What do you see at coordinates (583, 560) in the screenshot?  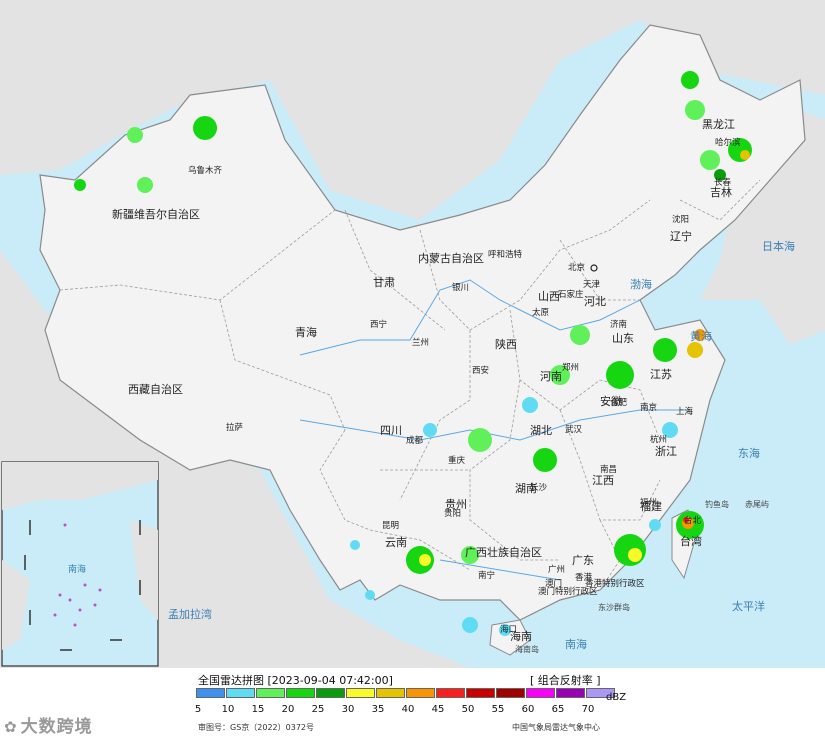 I see `svg-text: 广东` at bounding box center [583, 560].